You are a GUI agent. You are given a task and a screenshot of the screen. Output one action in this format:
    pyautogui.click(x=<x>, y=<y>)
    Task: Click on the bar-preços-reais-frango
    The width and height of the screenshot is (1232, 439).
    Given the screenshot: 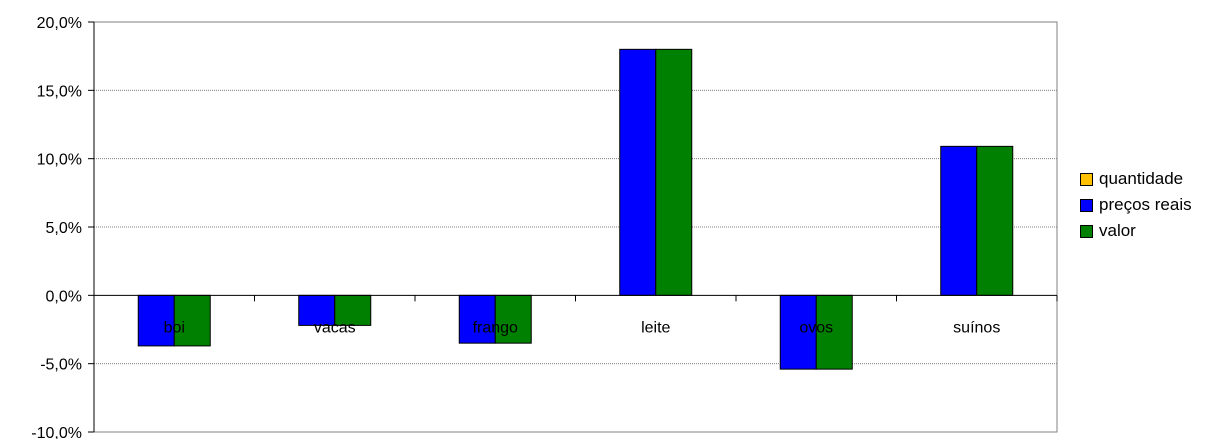 What is the action you would take?
    pyautogui.click(x=477, y=319)
    